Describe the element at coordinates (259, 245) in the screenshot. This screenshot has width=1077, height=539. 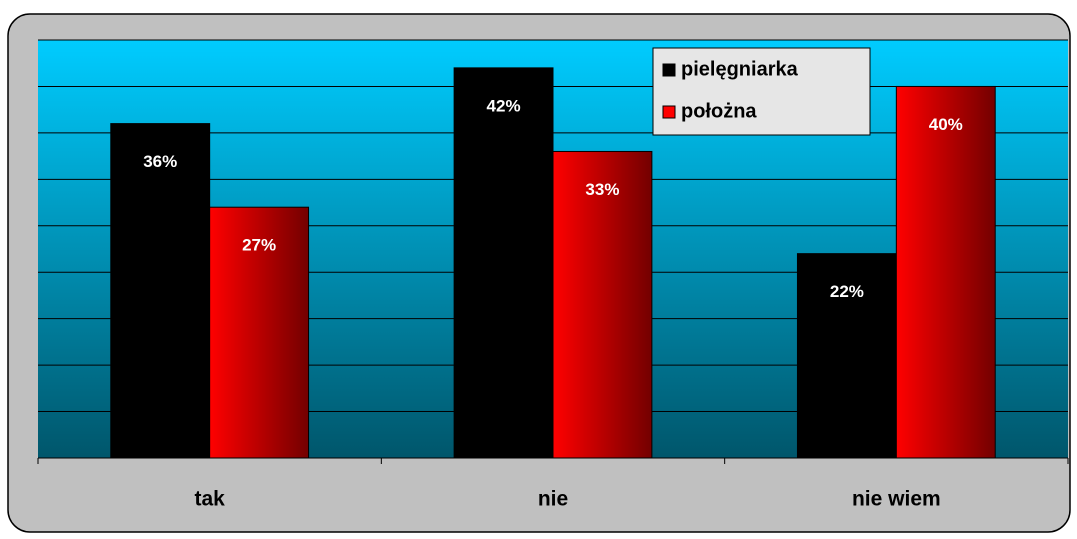
I see `value-label: 27%` at that location.